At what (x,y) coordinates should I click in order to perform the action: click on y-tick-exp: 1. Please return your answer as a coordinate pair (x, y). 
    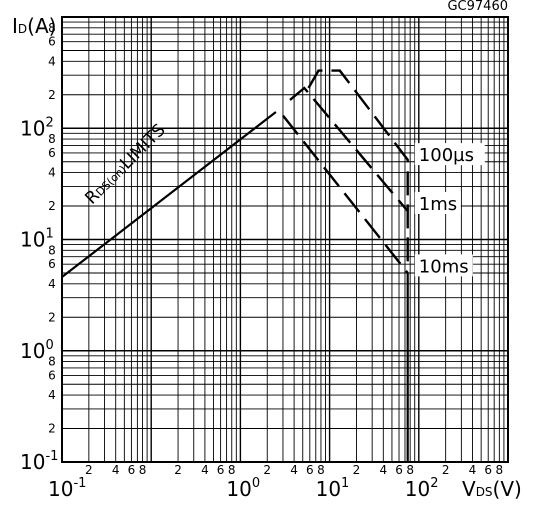
    Looking at the image, I should click on (49, 234).